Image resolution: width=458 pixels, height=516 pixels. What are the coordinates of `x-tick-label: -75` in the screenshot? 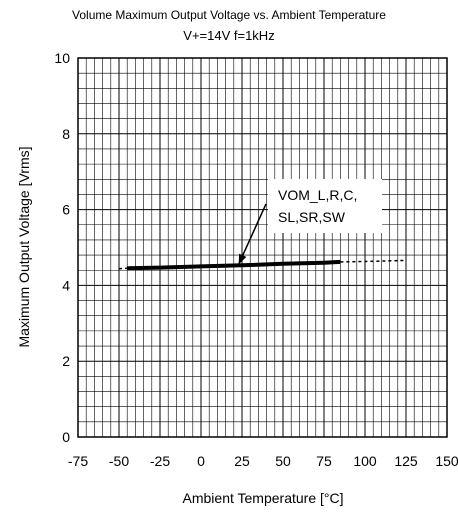 It's located at (78, 461).